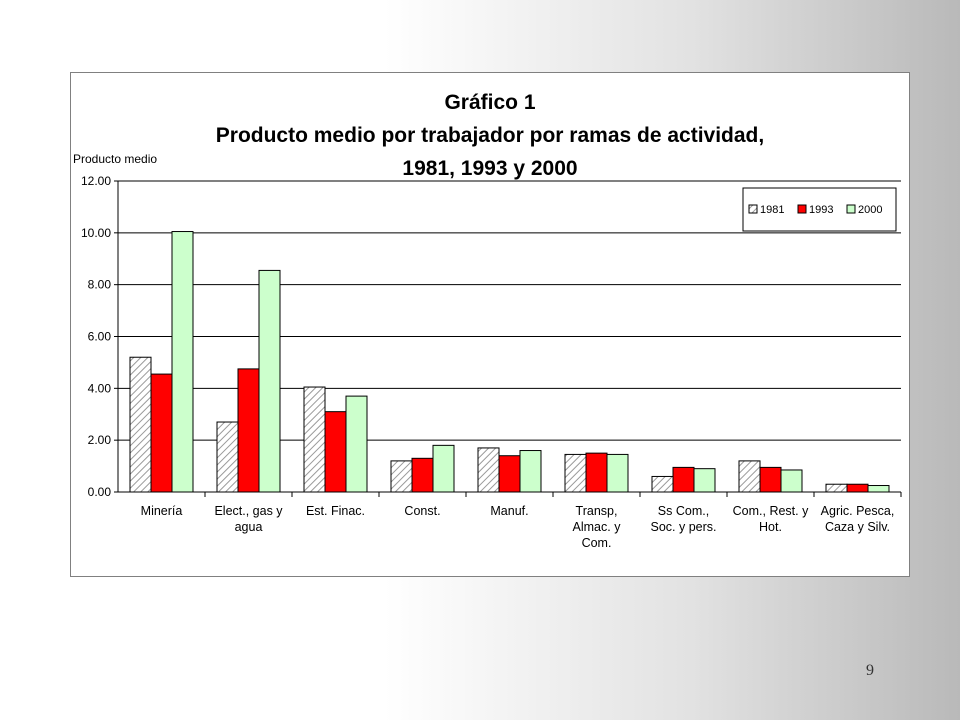 Image resolution: width=960 pixels, height=720 pixels. I want to click on slide-number: 9, so click(870, 670).